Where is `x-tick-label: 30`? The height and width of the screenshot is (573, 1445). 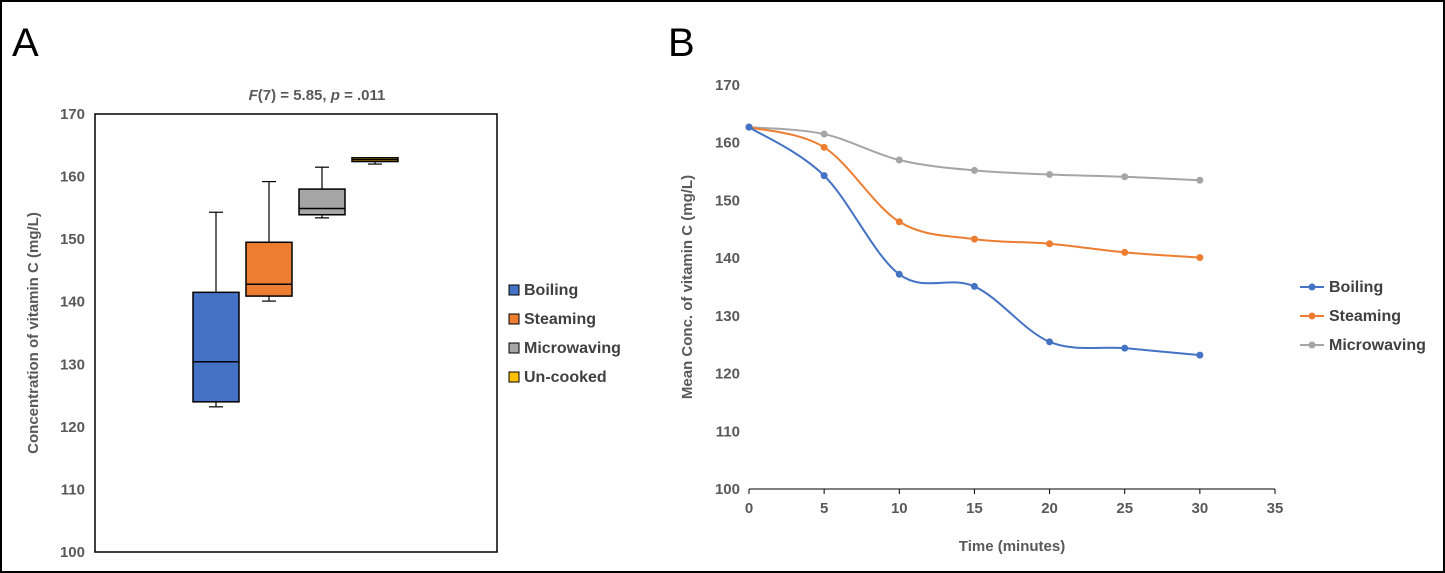
x-tick-label: 30 is located at coordinates (1200, 508).